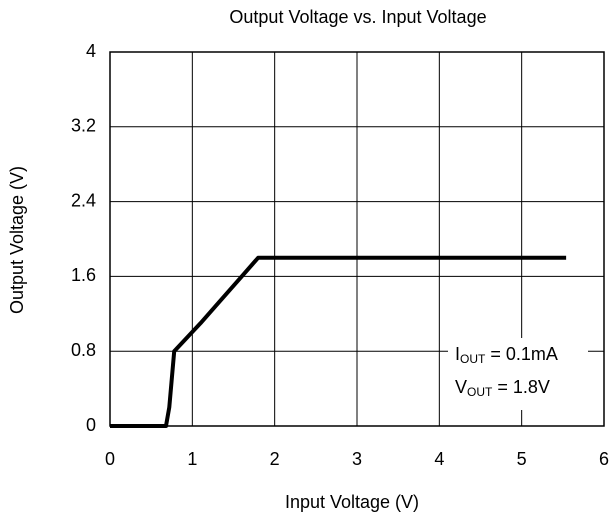 The height and width of the screenshot is (525, 614). I want to click on annotation-rest: = 0.1mA, so click(521, 354).